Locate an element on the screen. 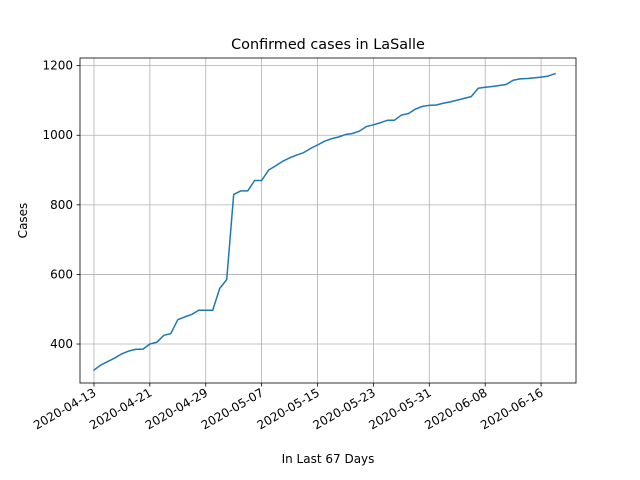  y-tick-label: 400 is located at coordinates (61, 344).